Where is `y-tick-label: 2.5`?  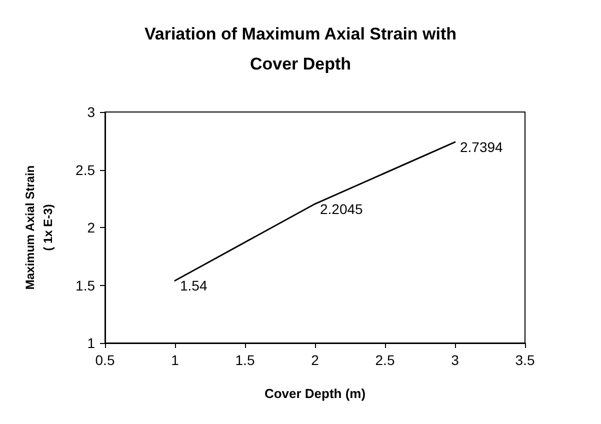
y-tick-label: 2.5 is located at coordinates (86, 170).